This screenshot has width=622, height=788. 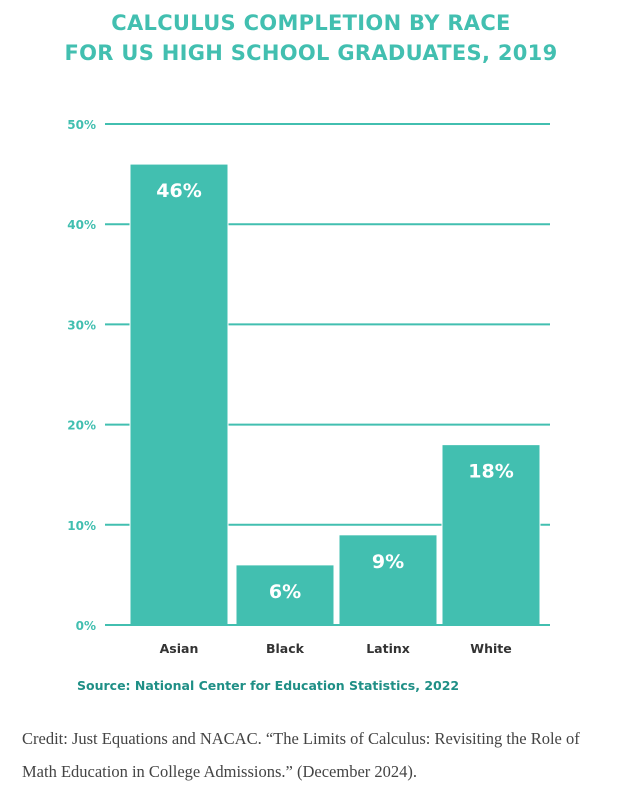 What do you see at coordinates (285, 648) in the screenshot?
I see `x-tick-label: Black` at bounding box center [285, 648].